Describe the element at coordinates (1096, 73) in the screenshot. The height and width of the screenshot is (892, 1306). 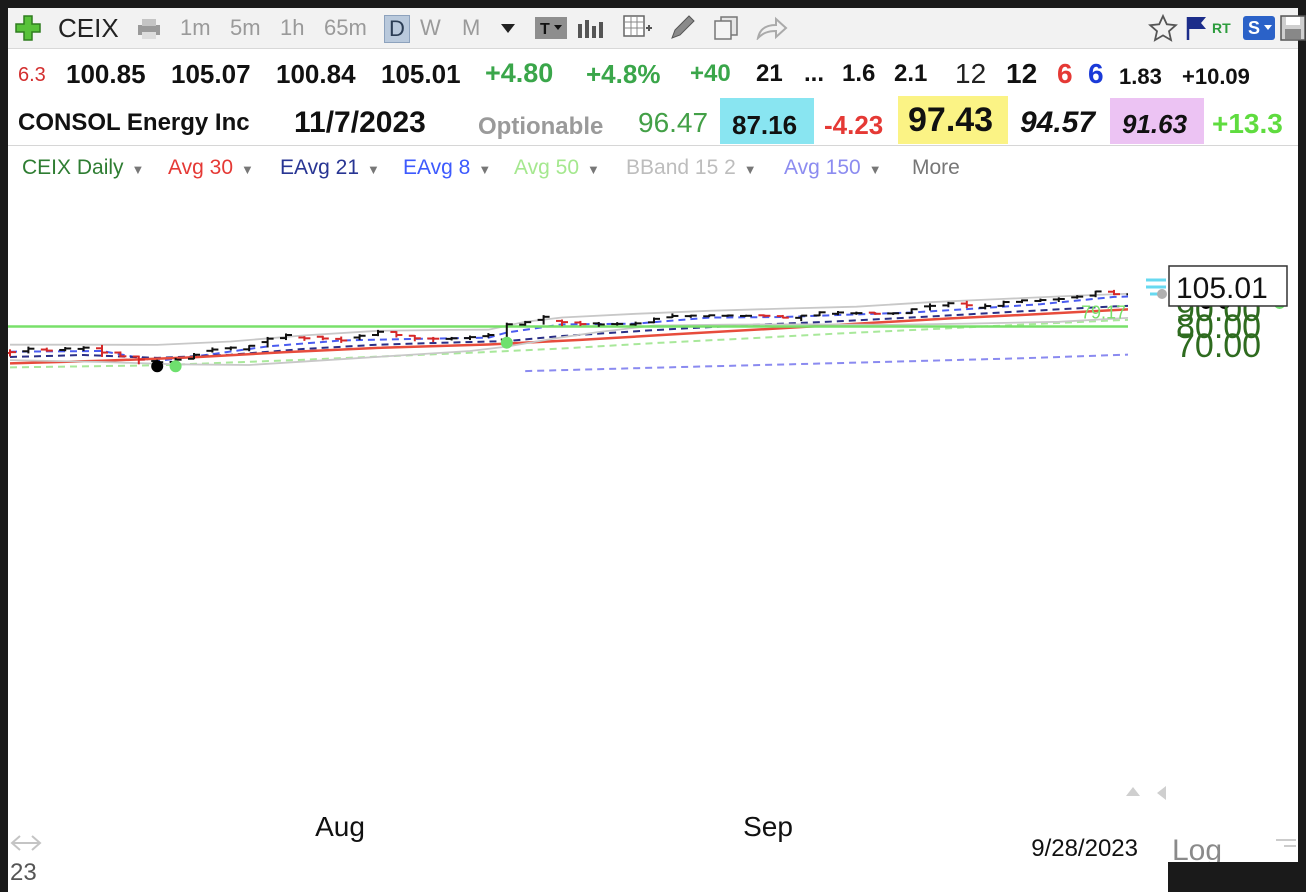
I see `quote-v6-blue: 6` at that location.